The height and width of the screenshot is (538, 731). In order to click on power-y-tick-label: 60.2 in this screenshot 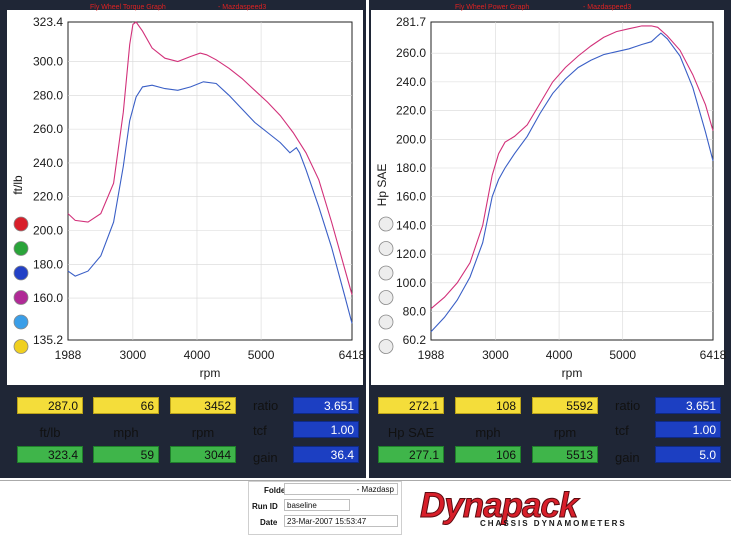, I will do `click(415, 340)`.